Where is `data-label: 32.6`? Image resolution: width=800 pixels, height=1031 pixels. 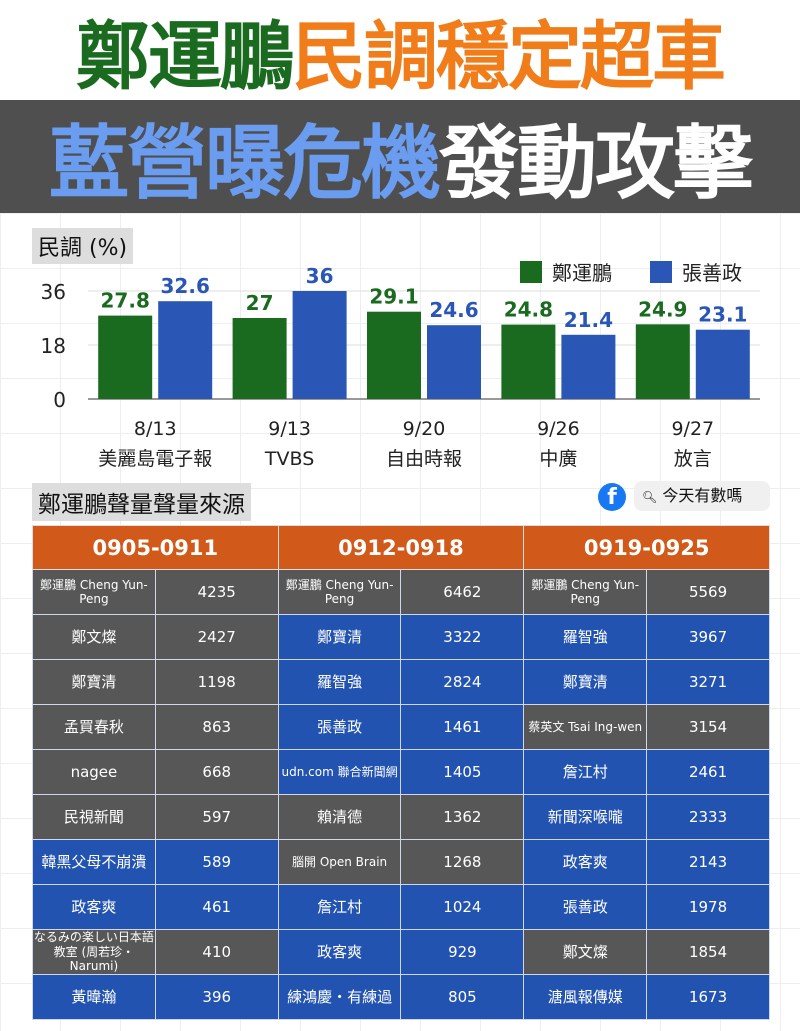 data-label: 32.6 is located at coordinates (185, 286).